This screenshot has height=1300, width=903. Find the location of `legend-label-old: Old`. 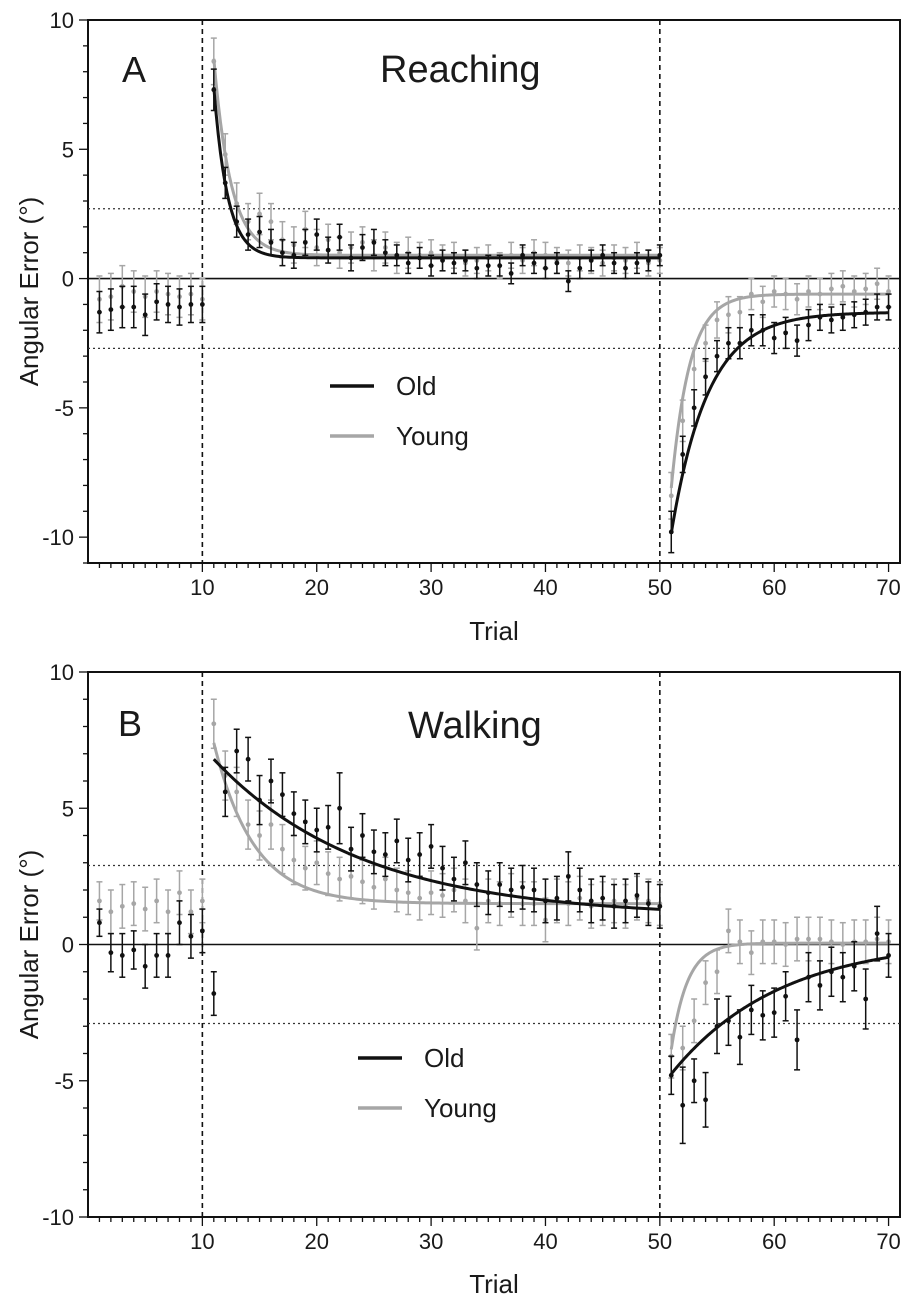

legend-label-old: Old is located at coordinates (416, 386).